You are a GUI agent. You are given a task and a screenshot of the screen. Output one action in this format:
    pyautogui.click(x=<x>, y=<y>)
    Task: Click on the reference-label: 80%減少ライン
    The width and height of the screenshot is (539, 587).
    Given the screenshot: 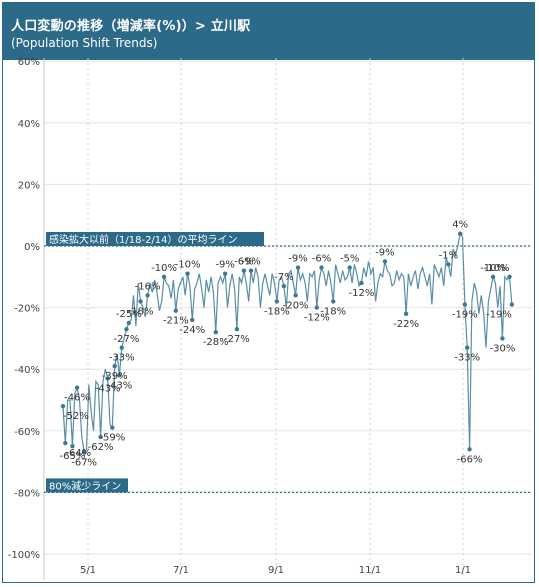 What is the action you would take?
    pyautogui.click(x=85, y=485)
    